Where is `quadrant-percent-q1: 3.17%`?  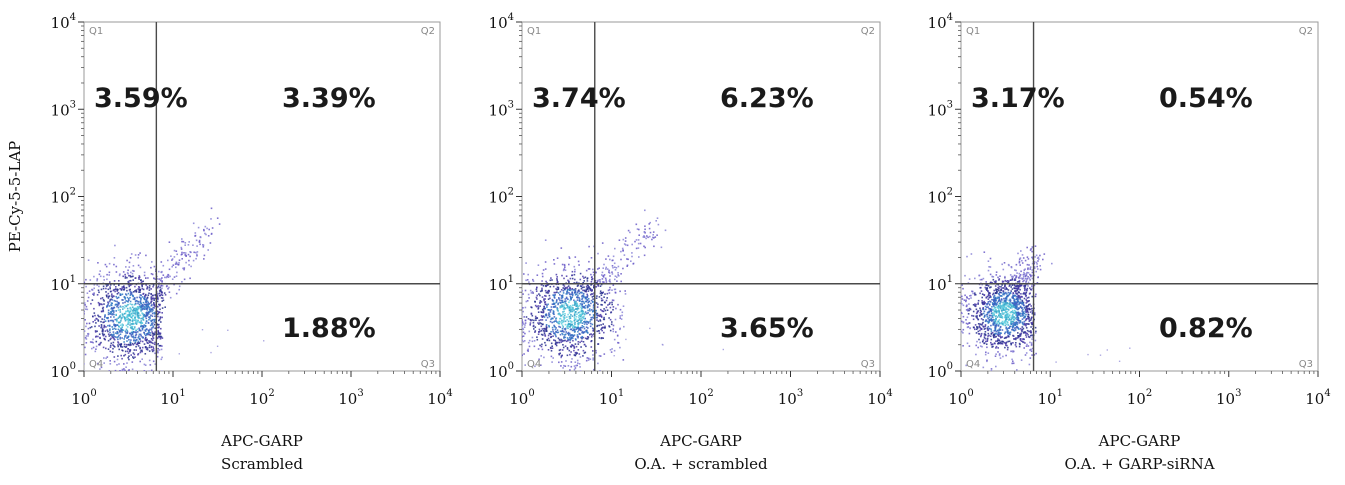 quadrant-percent-q1: 3.17% is located at coordinates (1018, 98).